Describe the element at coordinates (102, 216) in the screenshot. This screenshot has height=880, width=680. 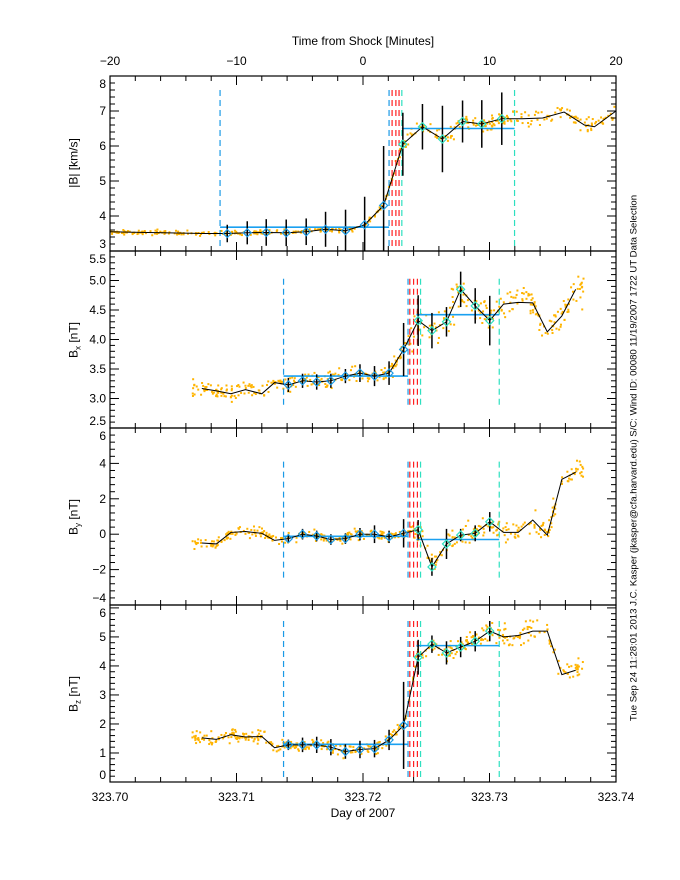
I see `y-tick-label: 4` at that location.